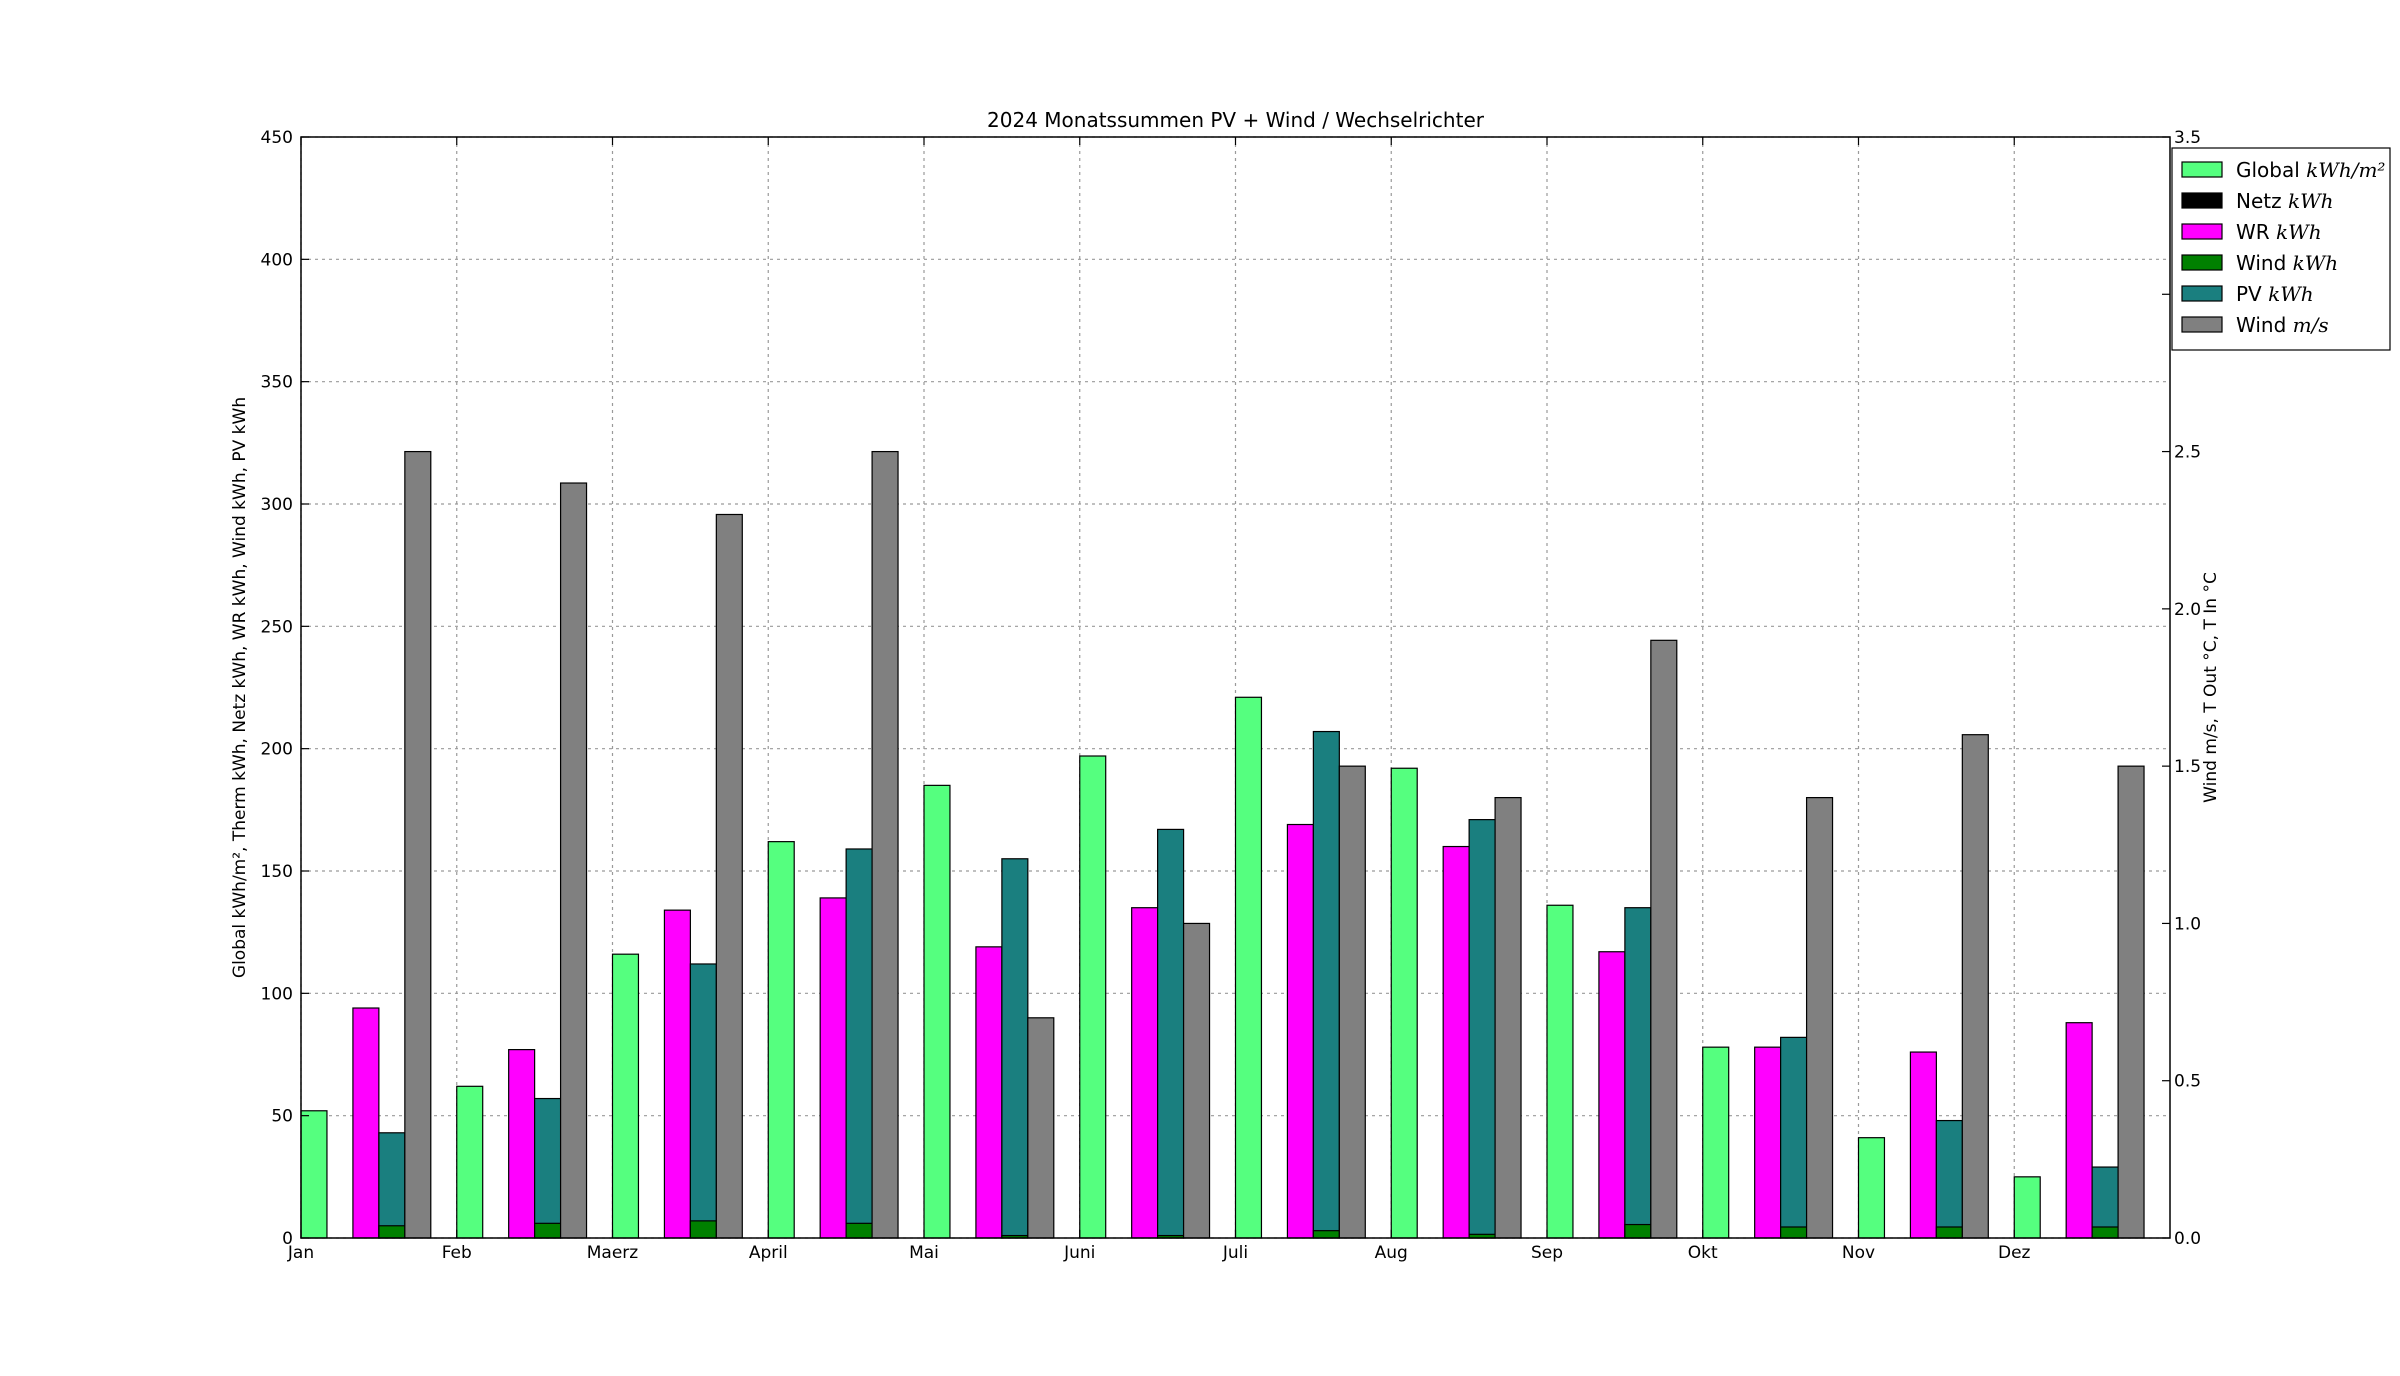  What do you see at coordinates (1858, 1253) in the screenshot?
I see `x-tick-label: Nov` at bounding box center [1858, 1253].